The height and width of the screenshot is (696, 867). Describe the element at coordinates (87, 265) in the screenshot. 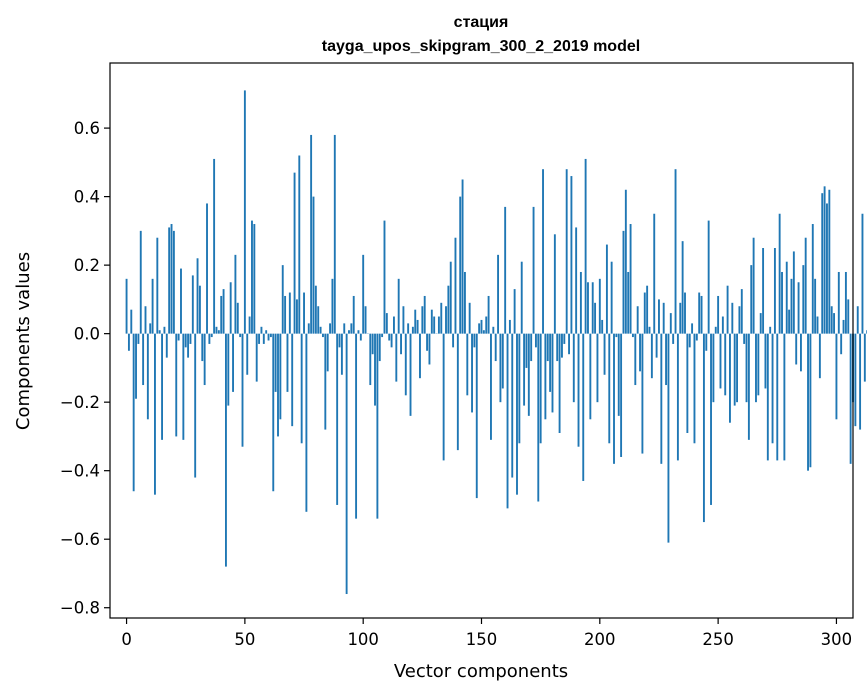

I see `y-tick-label: 0.2` at that location.